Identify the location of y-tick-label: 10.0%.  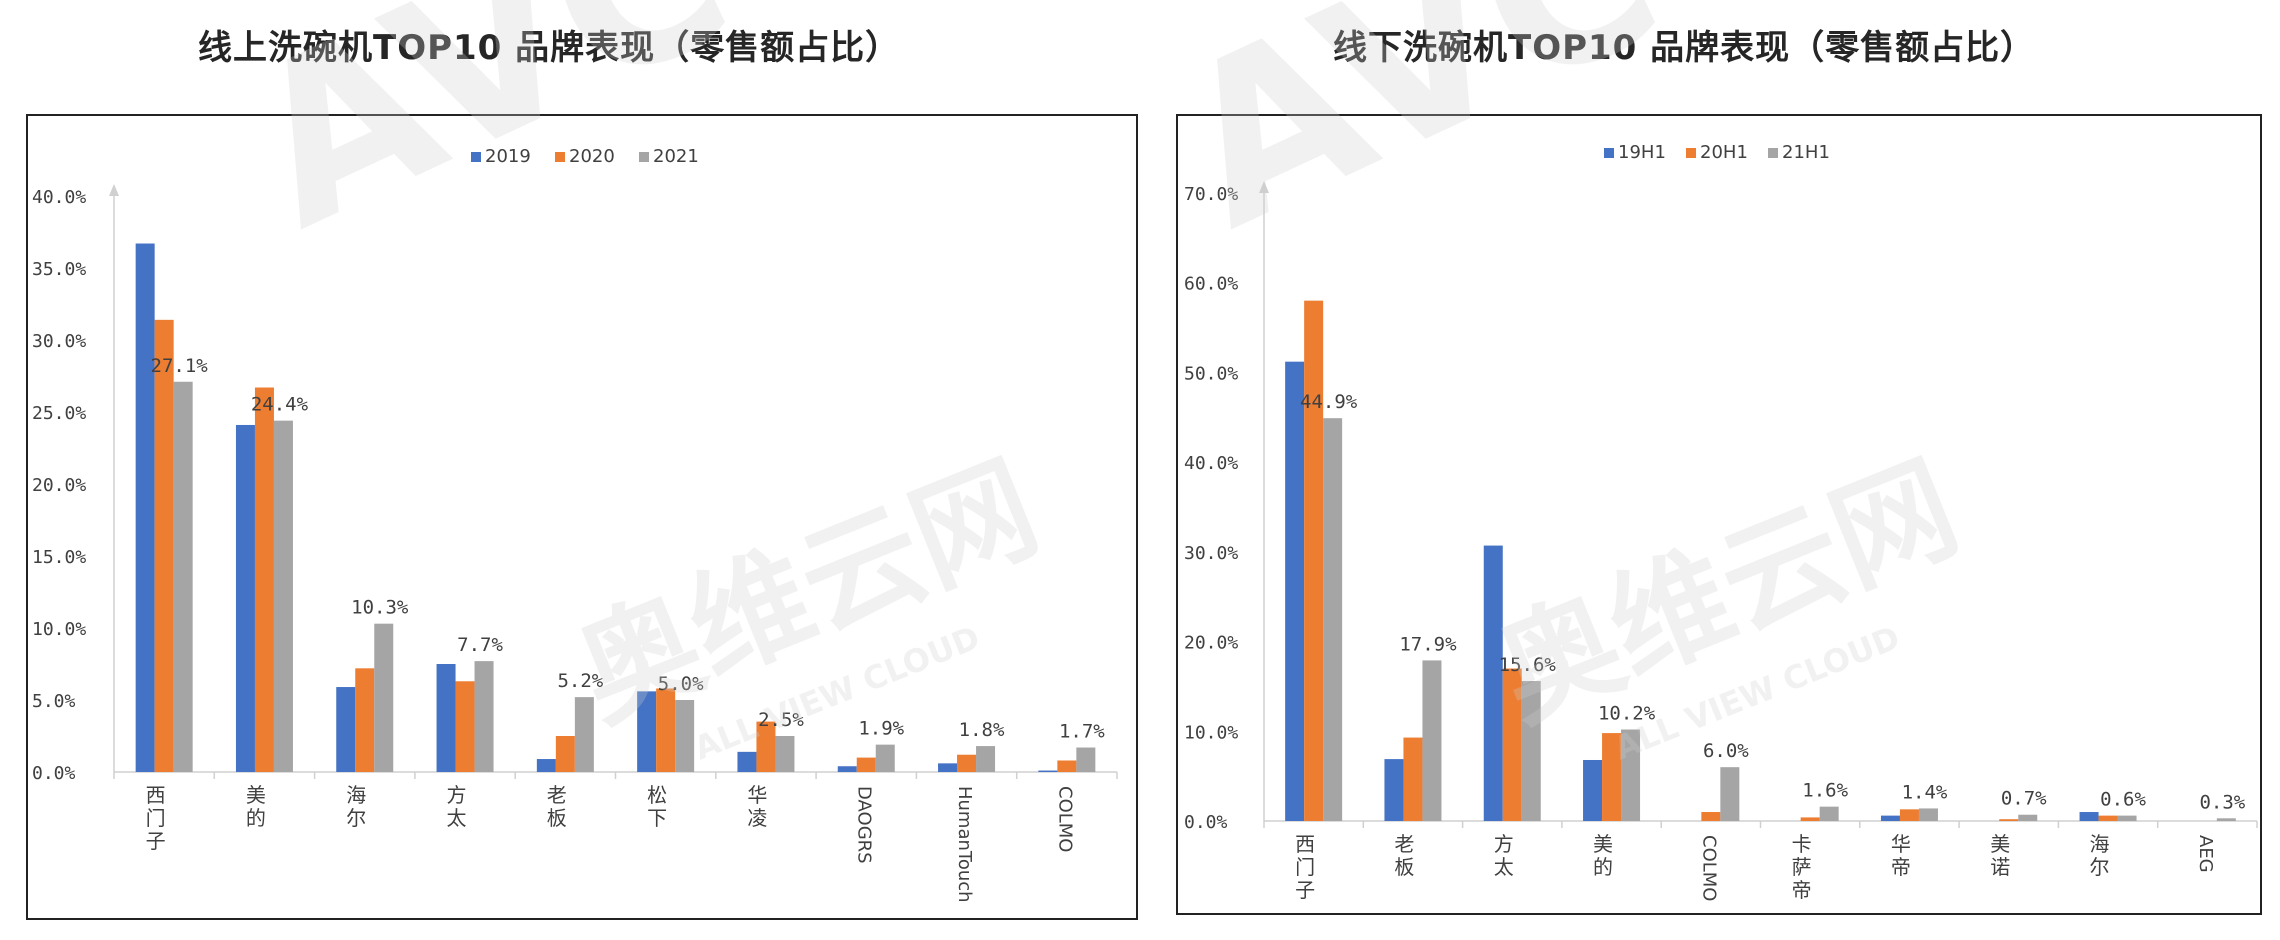
(59, 629).